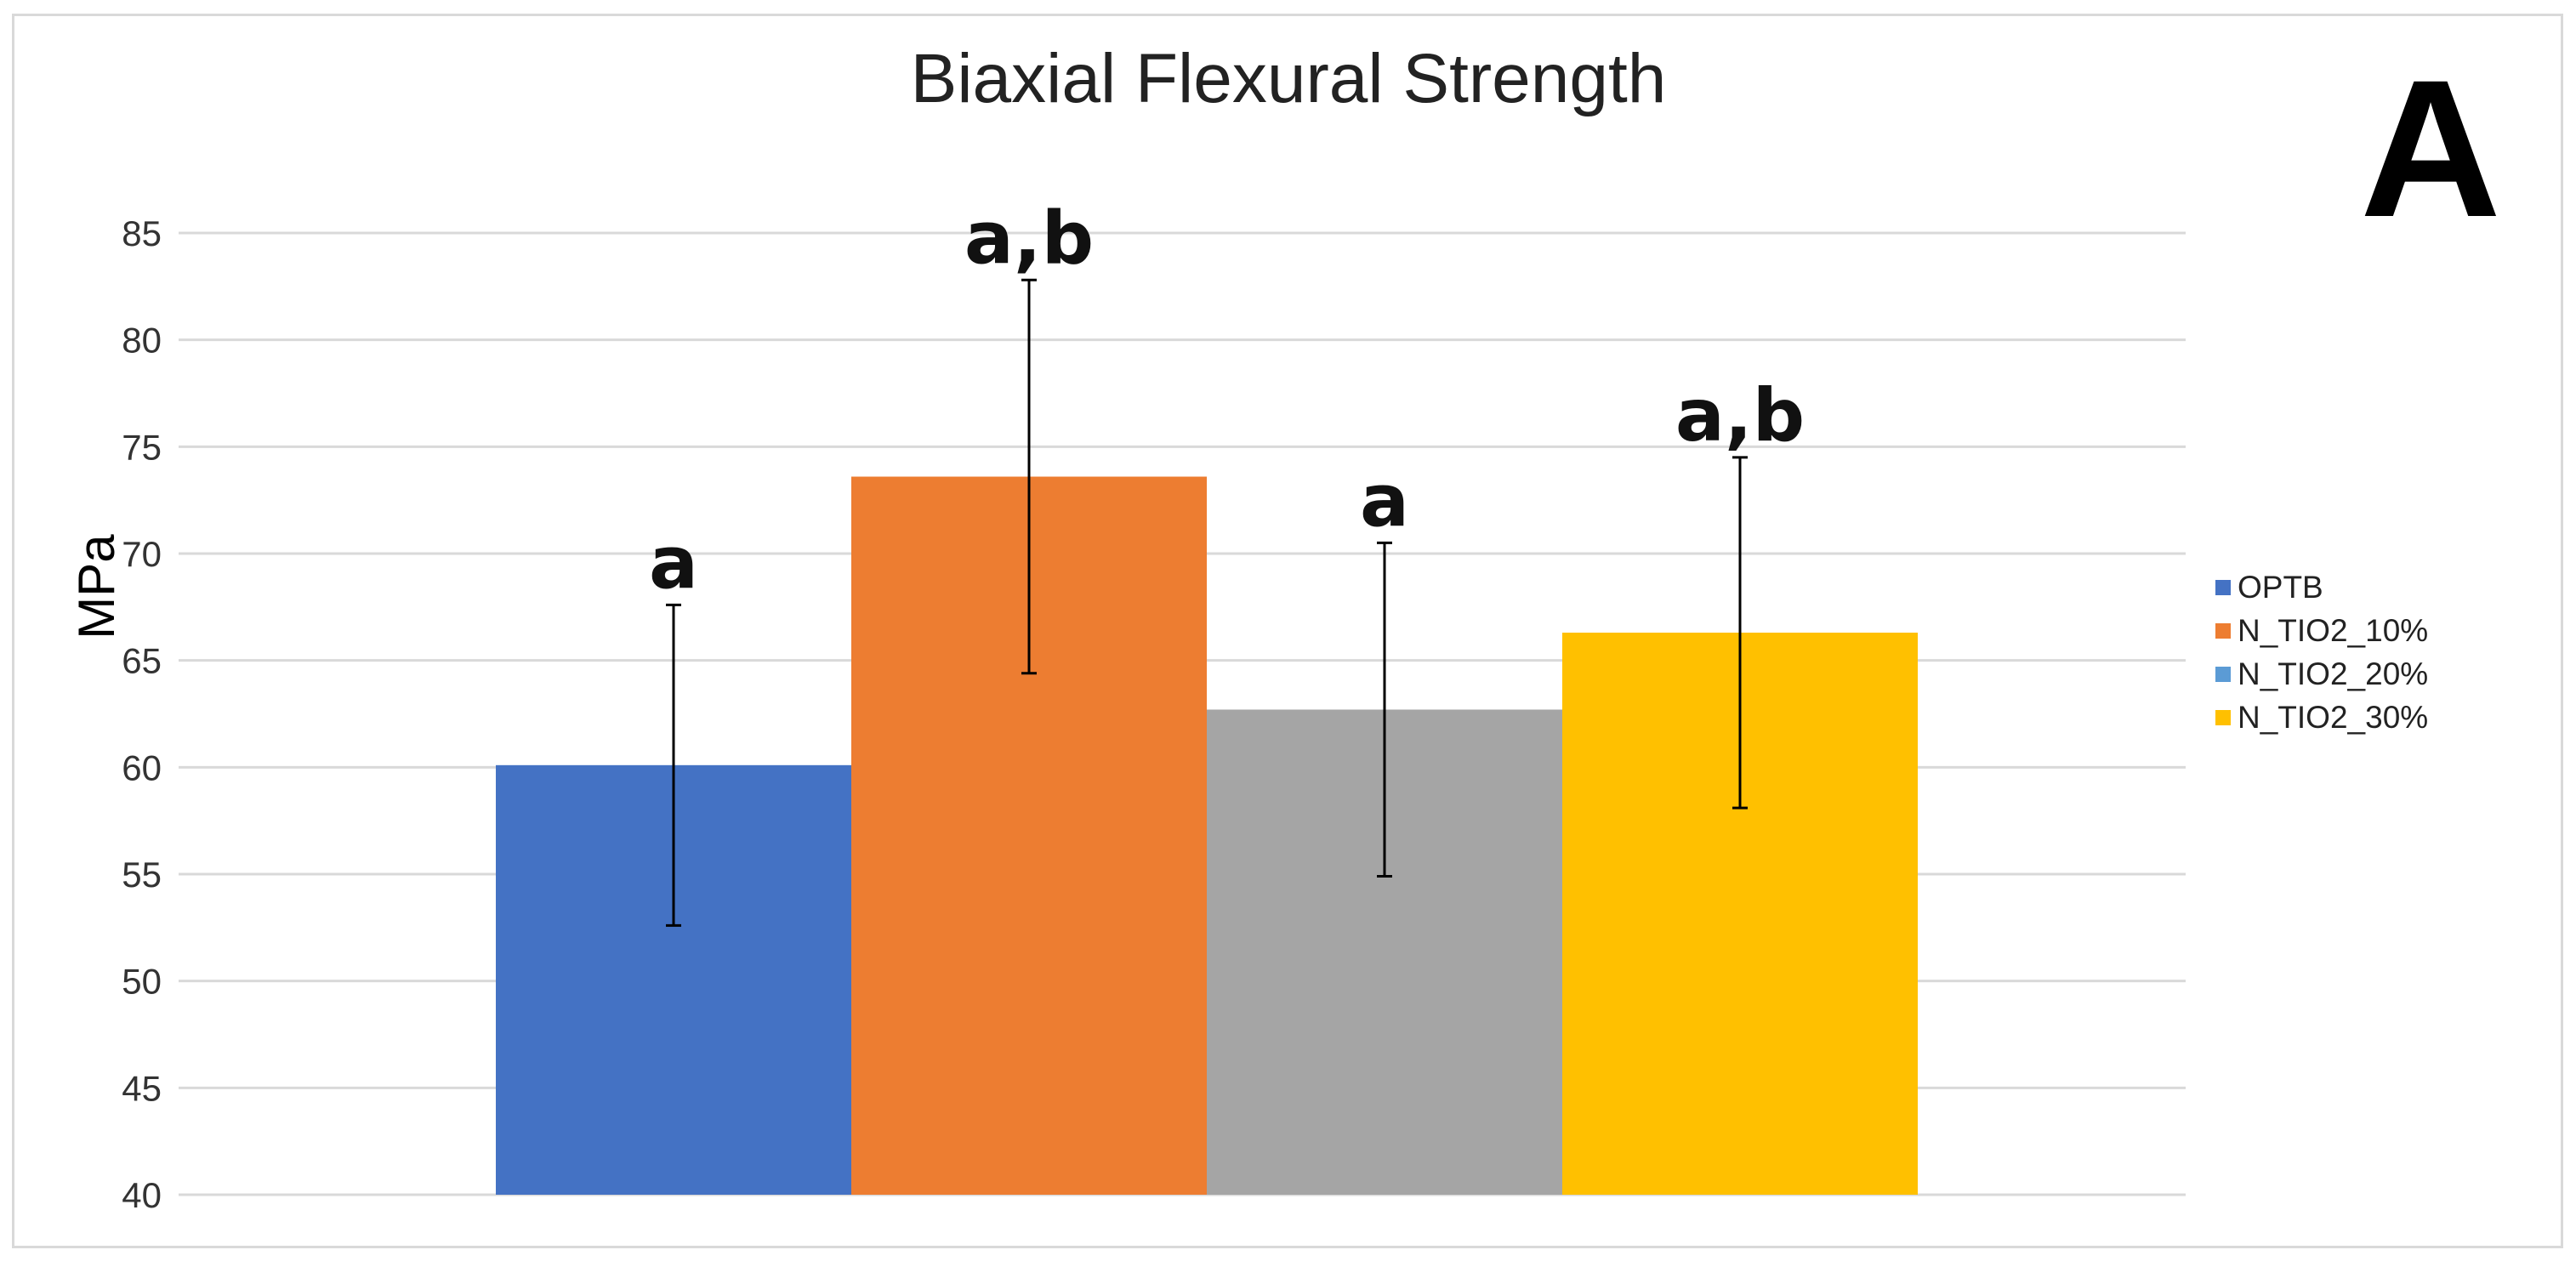 Image resolution: width=2576 pixels, height=1267 pixels. What do you see at coordinates (142, 714) in the screenshot?
I see `y-tick-labels: 40 45 50 55 60 65 70 75 80 85` at bounding box center [142, 714].